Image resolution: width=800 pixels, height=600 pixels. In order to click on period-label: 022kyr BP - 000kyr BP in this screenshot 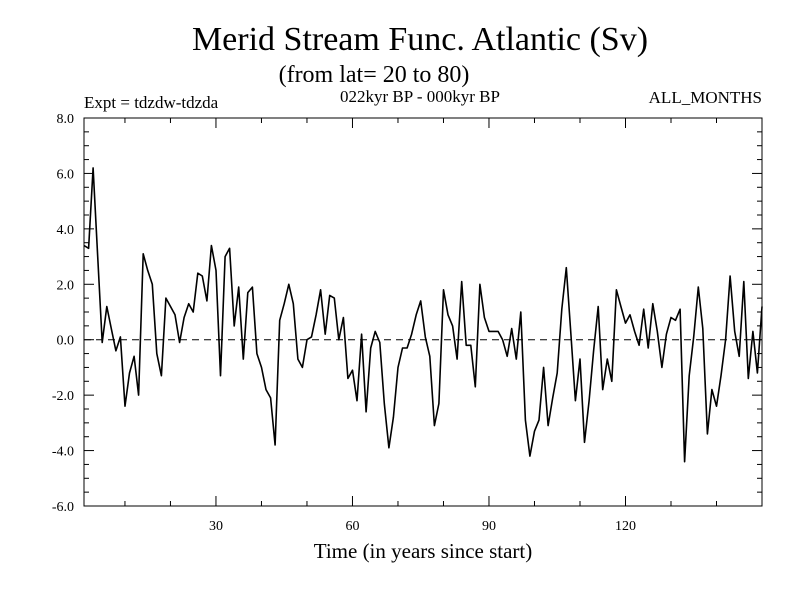, I will do `click(420, 96)`.